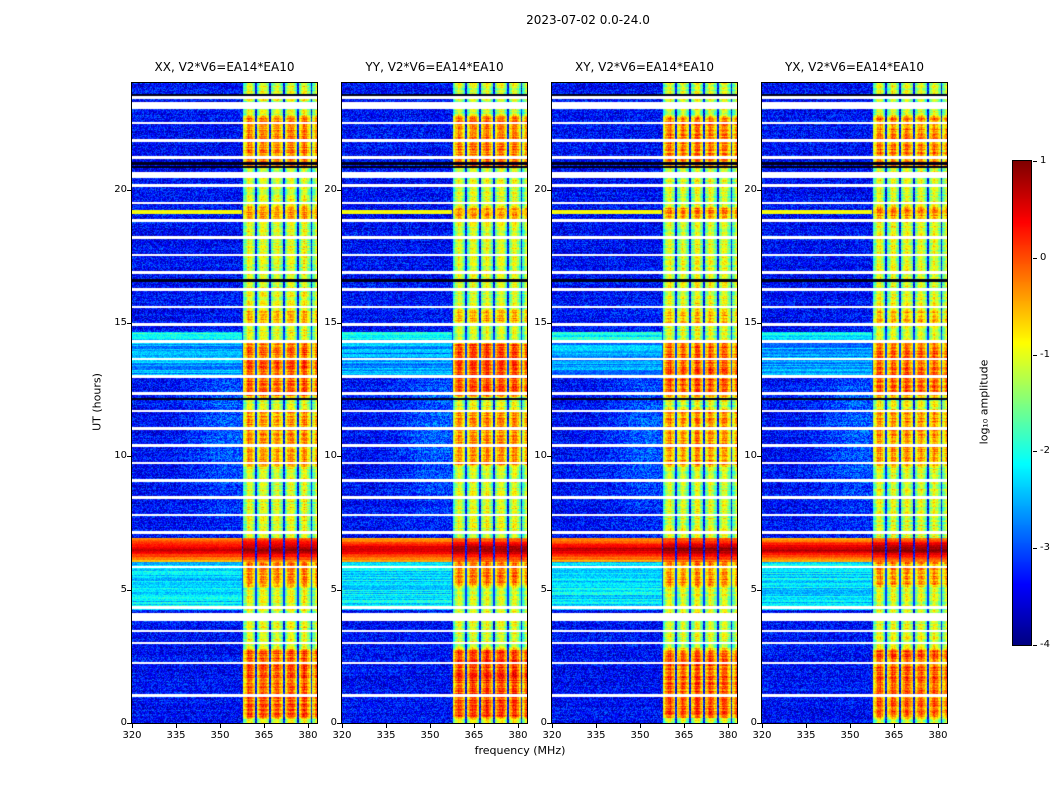  What do you see at coordinates (1043, 257) in the screenshot?
I see `colorbar-tick-label: 0` at bounding box center [1043, 257].